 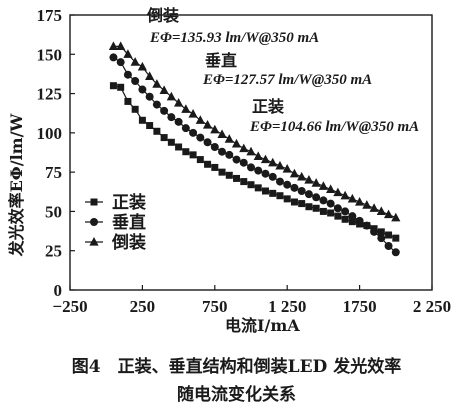 I want to click on y-tick-label: 100, so click(x=50, y=133).